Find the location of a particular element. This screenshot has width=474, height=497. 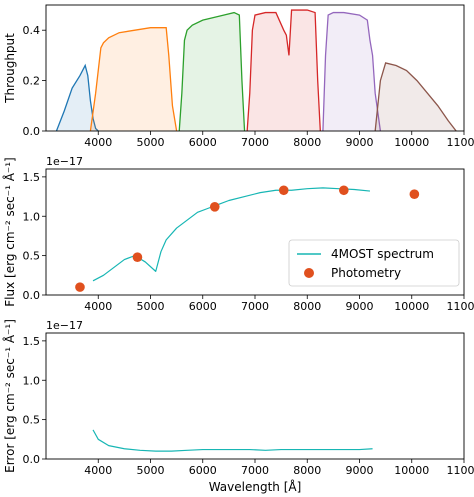

legend-entry-photometry: Photometry is located at coordinates (366, 273).